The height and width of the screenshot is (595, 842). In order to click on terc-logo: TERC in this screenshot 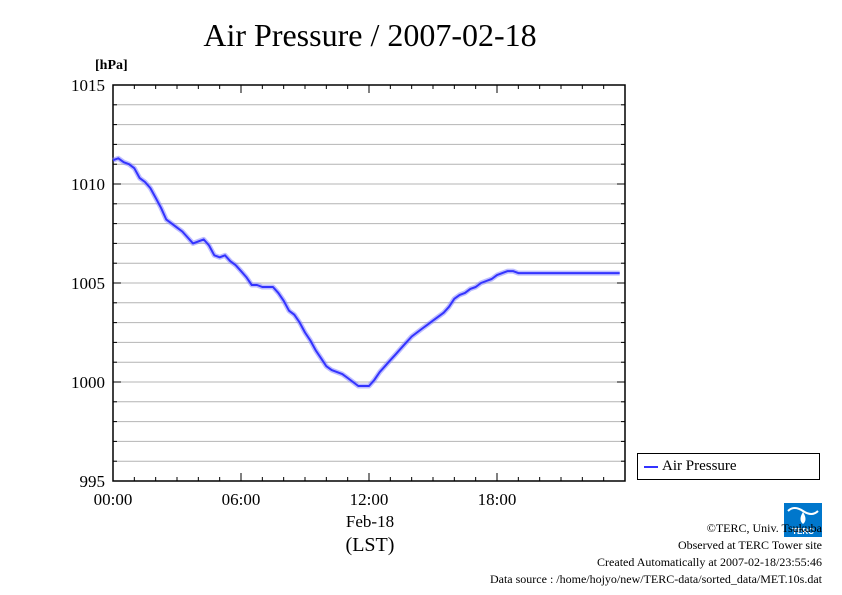, I will do `click(803, 520)`.